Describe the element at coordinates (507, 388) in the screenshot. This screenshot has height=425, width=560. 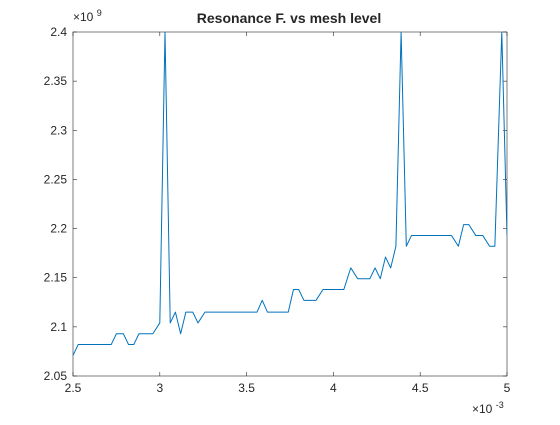
I see `x-tick-label: 5` at that location.